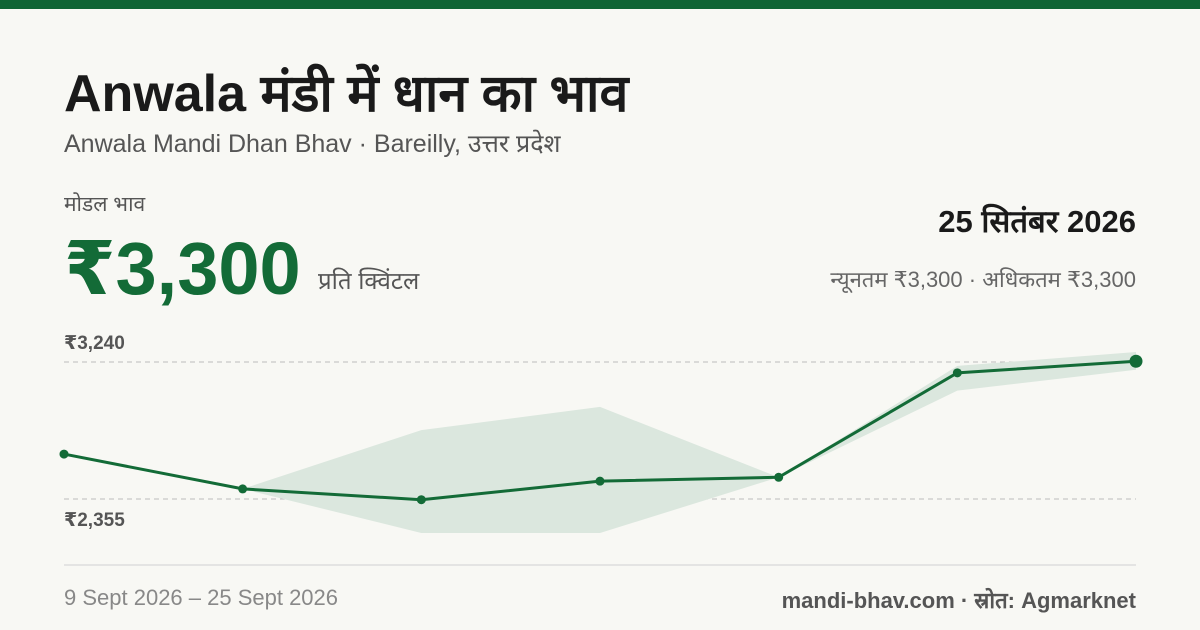 The height and width of the screenshot is (630, 1200). Describe the element at coordinates (346, 94) in the screenshot. I see `title: Anwala मंडी में धान का भाव` at that location.